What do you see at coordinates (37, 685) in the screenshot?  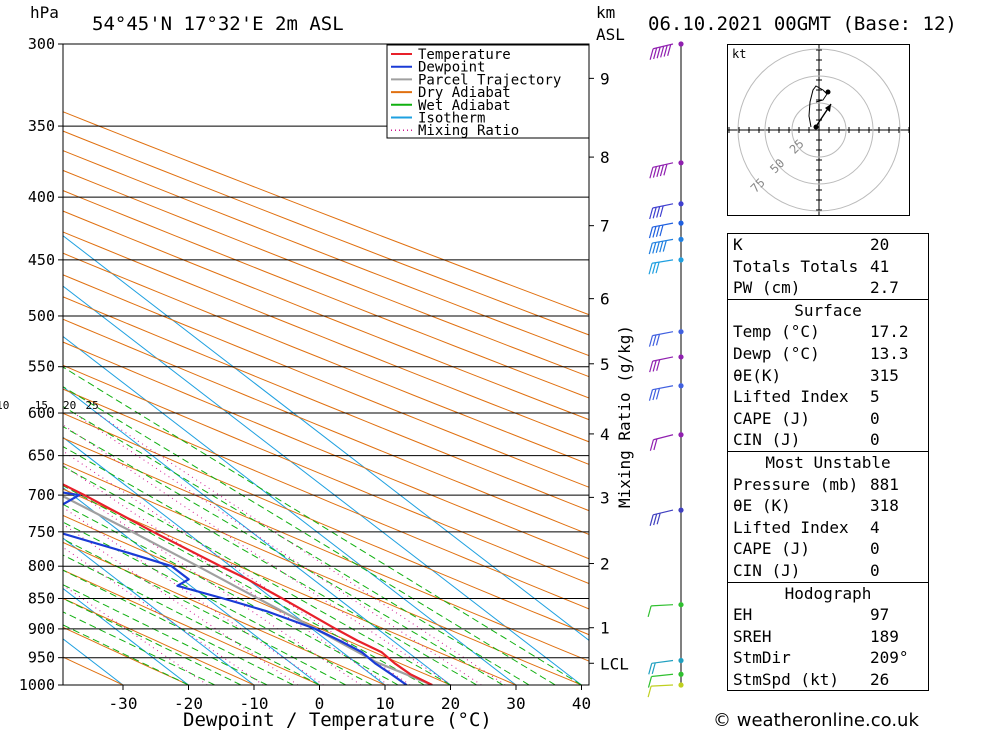 I see `pressure-tick-label: 1000` at bounding box center [37, 685].